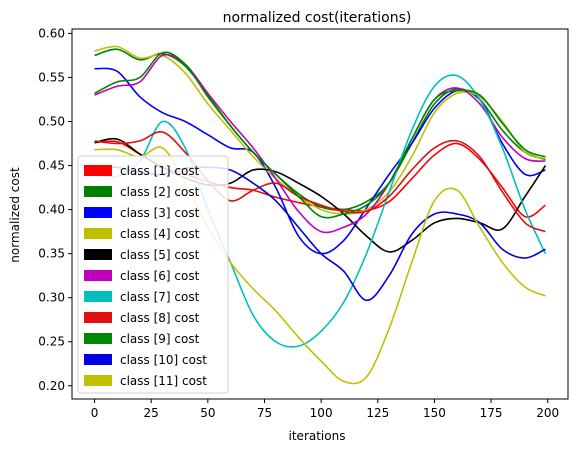 The image size is (579, 453). What do you see at coordinates (317, 18) in the screenshot?
I see `chart-title: normalized cost(iterations)` at bounding box center [317, 18].